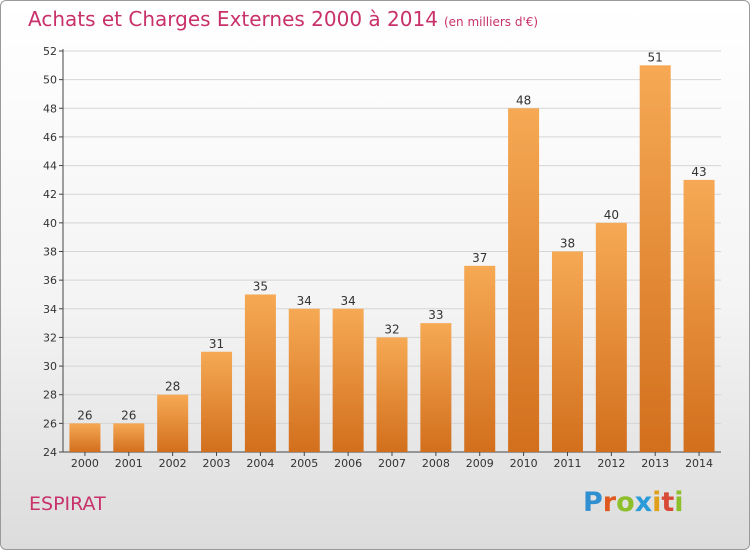 The height and width of the screenshot is (550, 750). I want to click on logo-letter: t, so click(668, 502).